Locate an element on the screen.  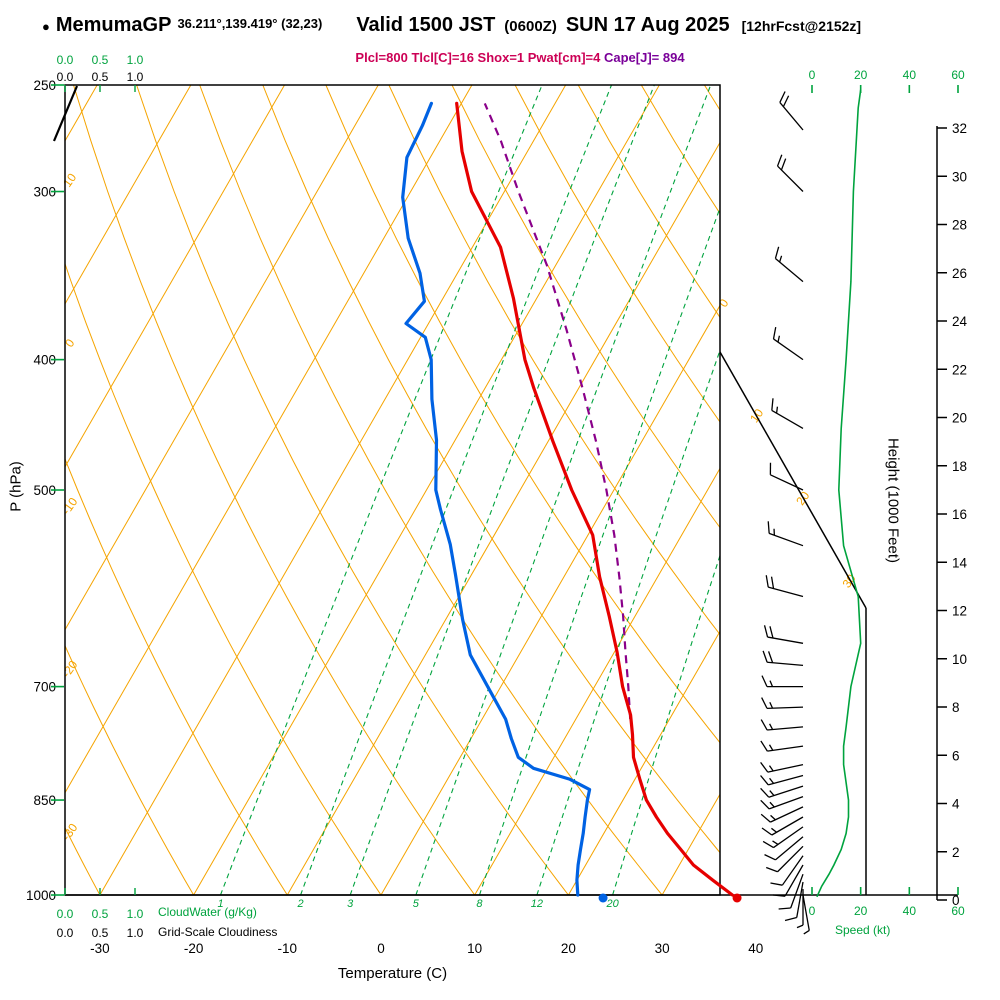
pressure-axis: 250 300 400 500 700 850 1000 is located at coordinates (45, 490).